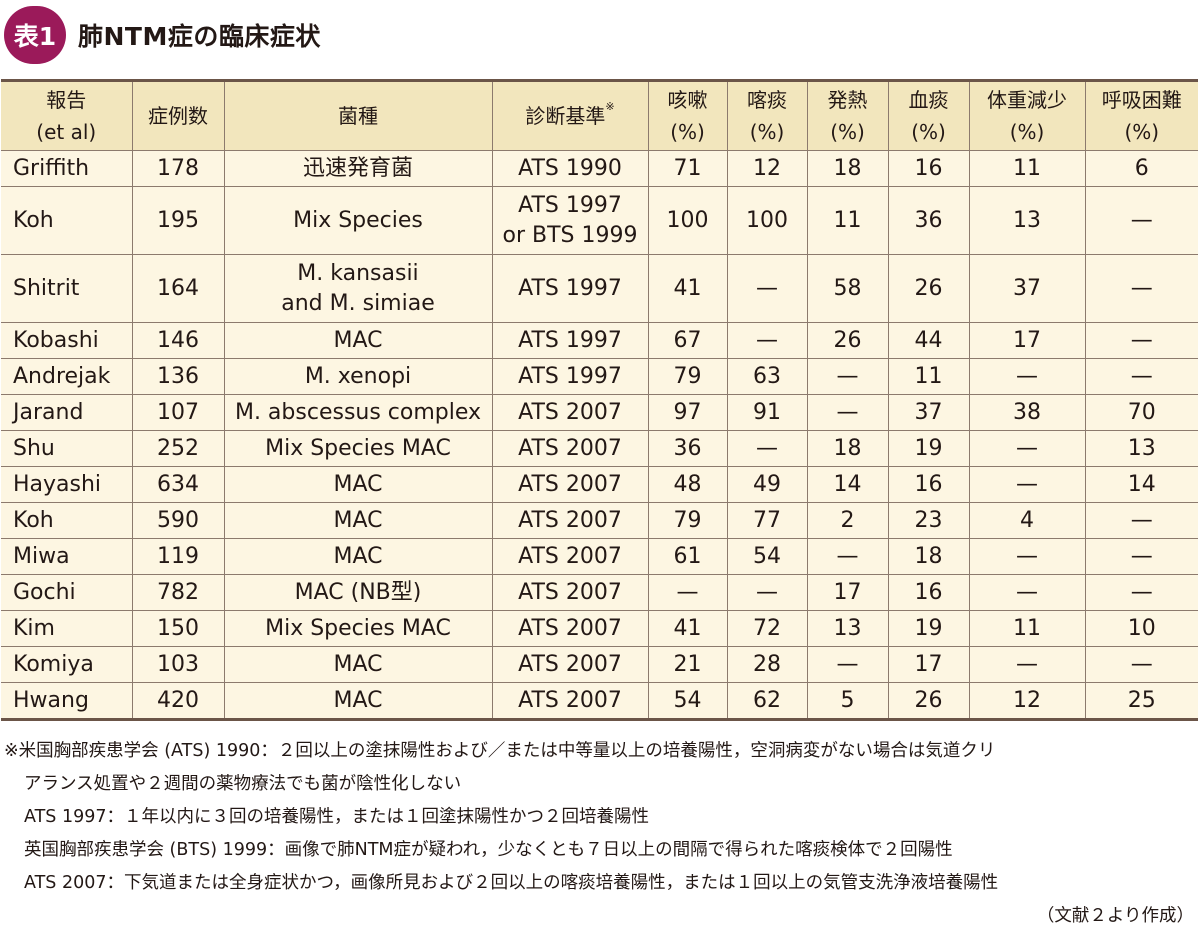  Describe the element at coordinates (767, 484) in the screenshot. I see `cell-sputum: 49` at that location.